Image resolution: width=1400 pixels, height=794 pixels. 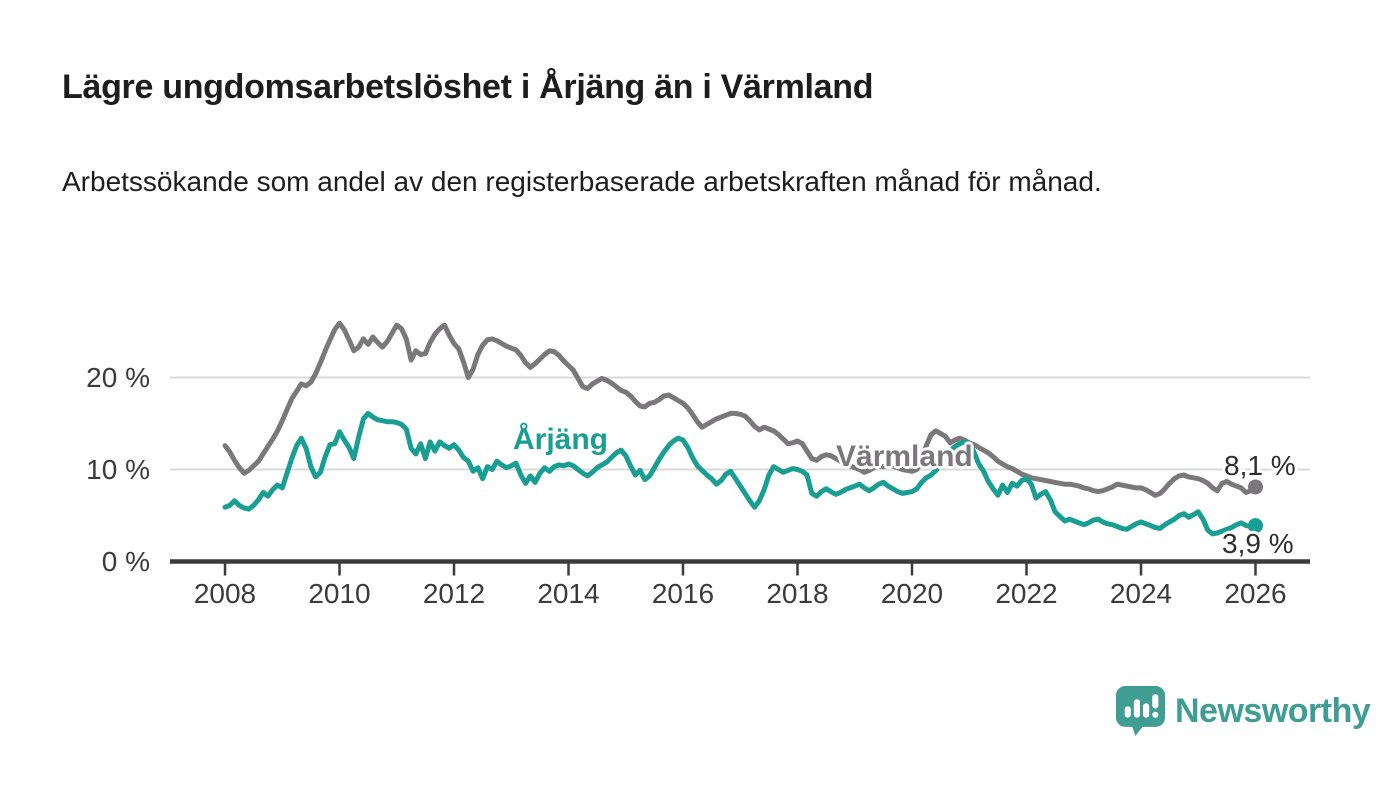 I want to click on x-axis-label-2026: 2026, so click(x=1255, y=593).